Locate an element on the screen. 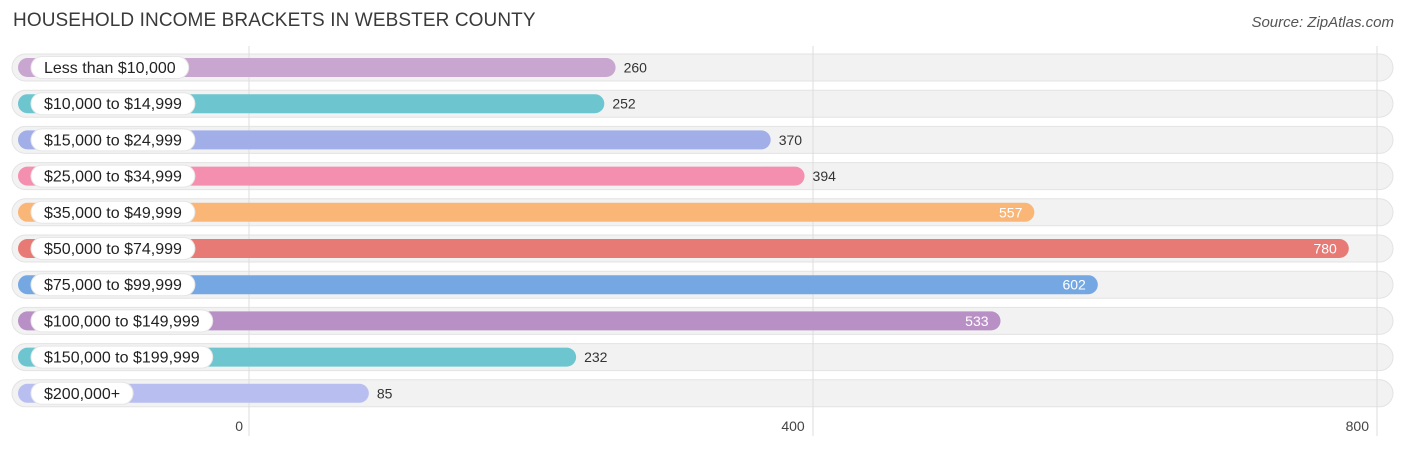 The height and width of the screenshot is (449, 1406). category-label: $50,000 to $74,999 is located at coordinates (113, 249).